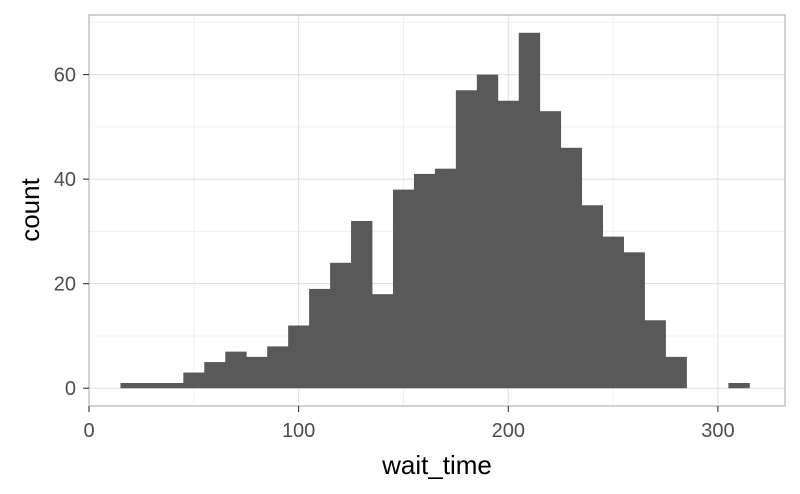  I want to click on x-tick-label: 100, so click(298, 431).